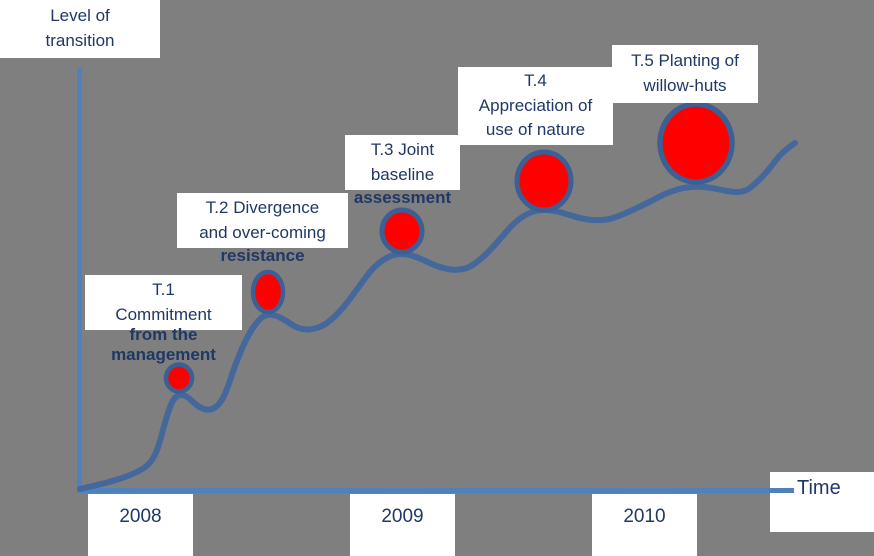  I want to click on milestone-label-t2-overflow: resistance, so click(262, 255).